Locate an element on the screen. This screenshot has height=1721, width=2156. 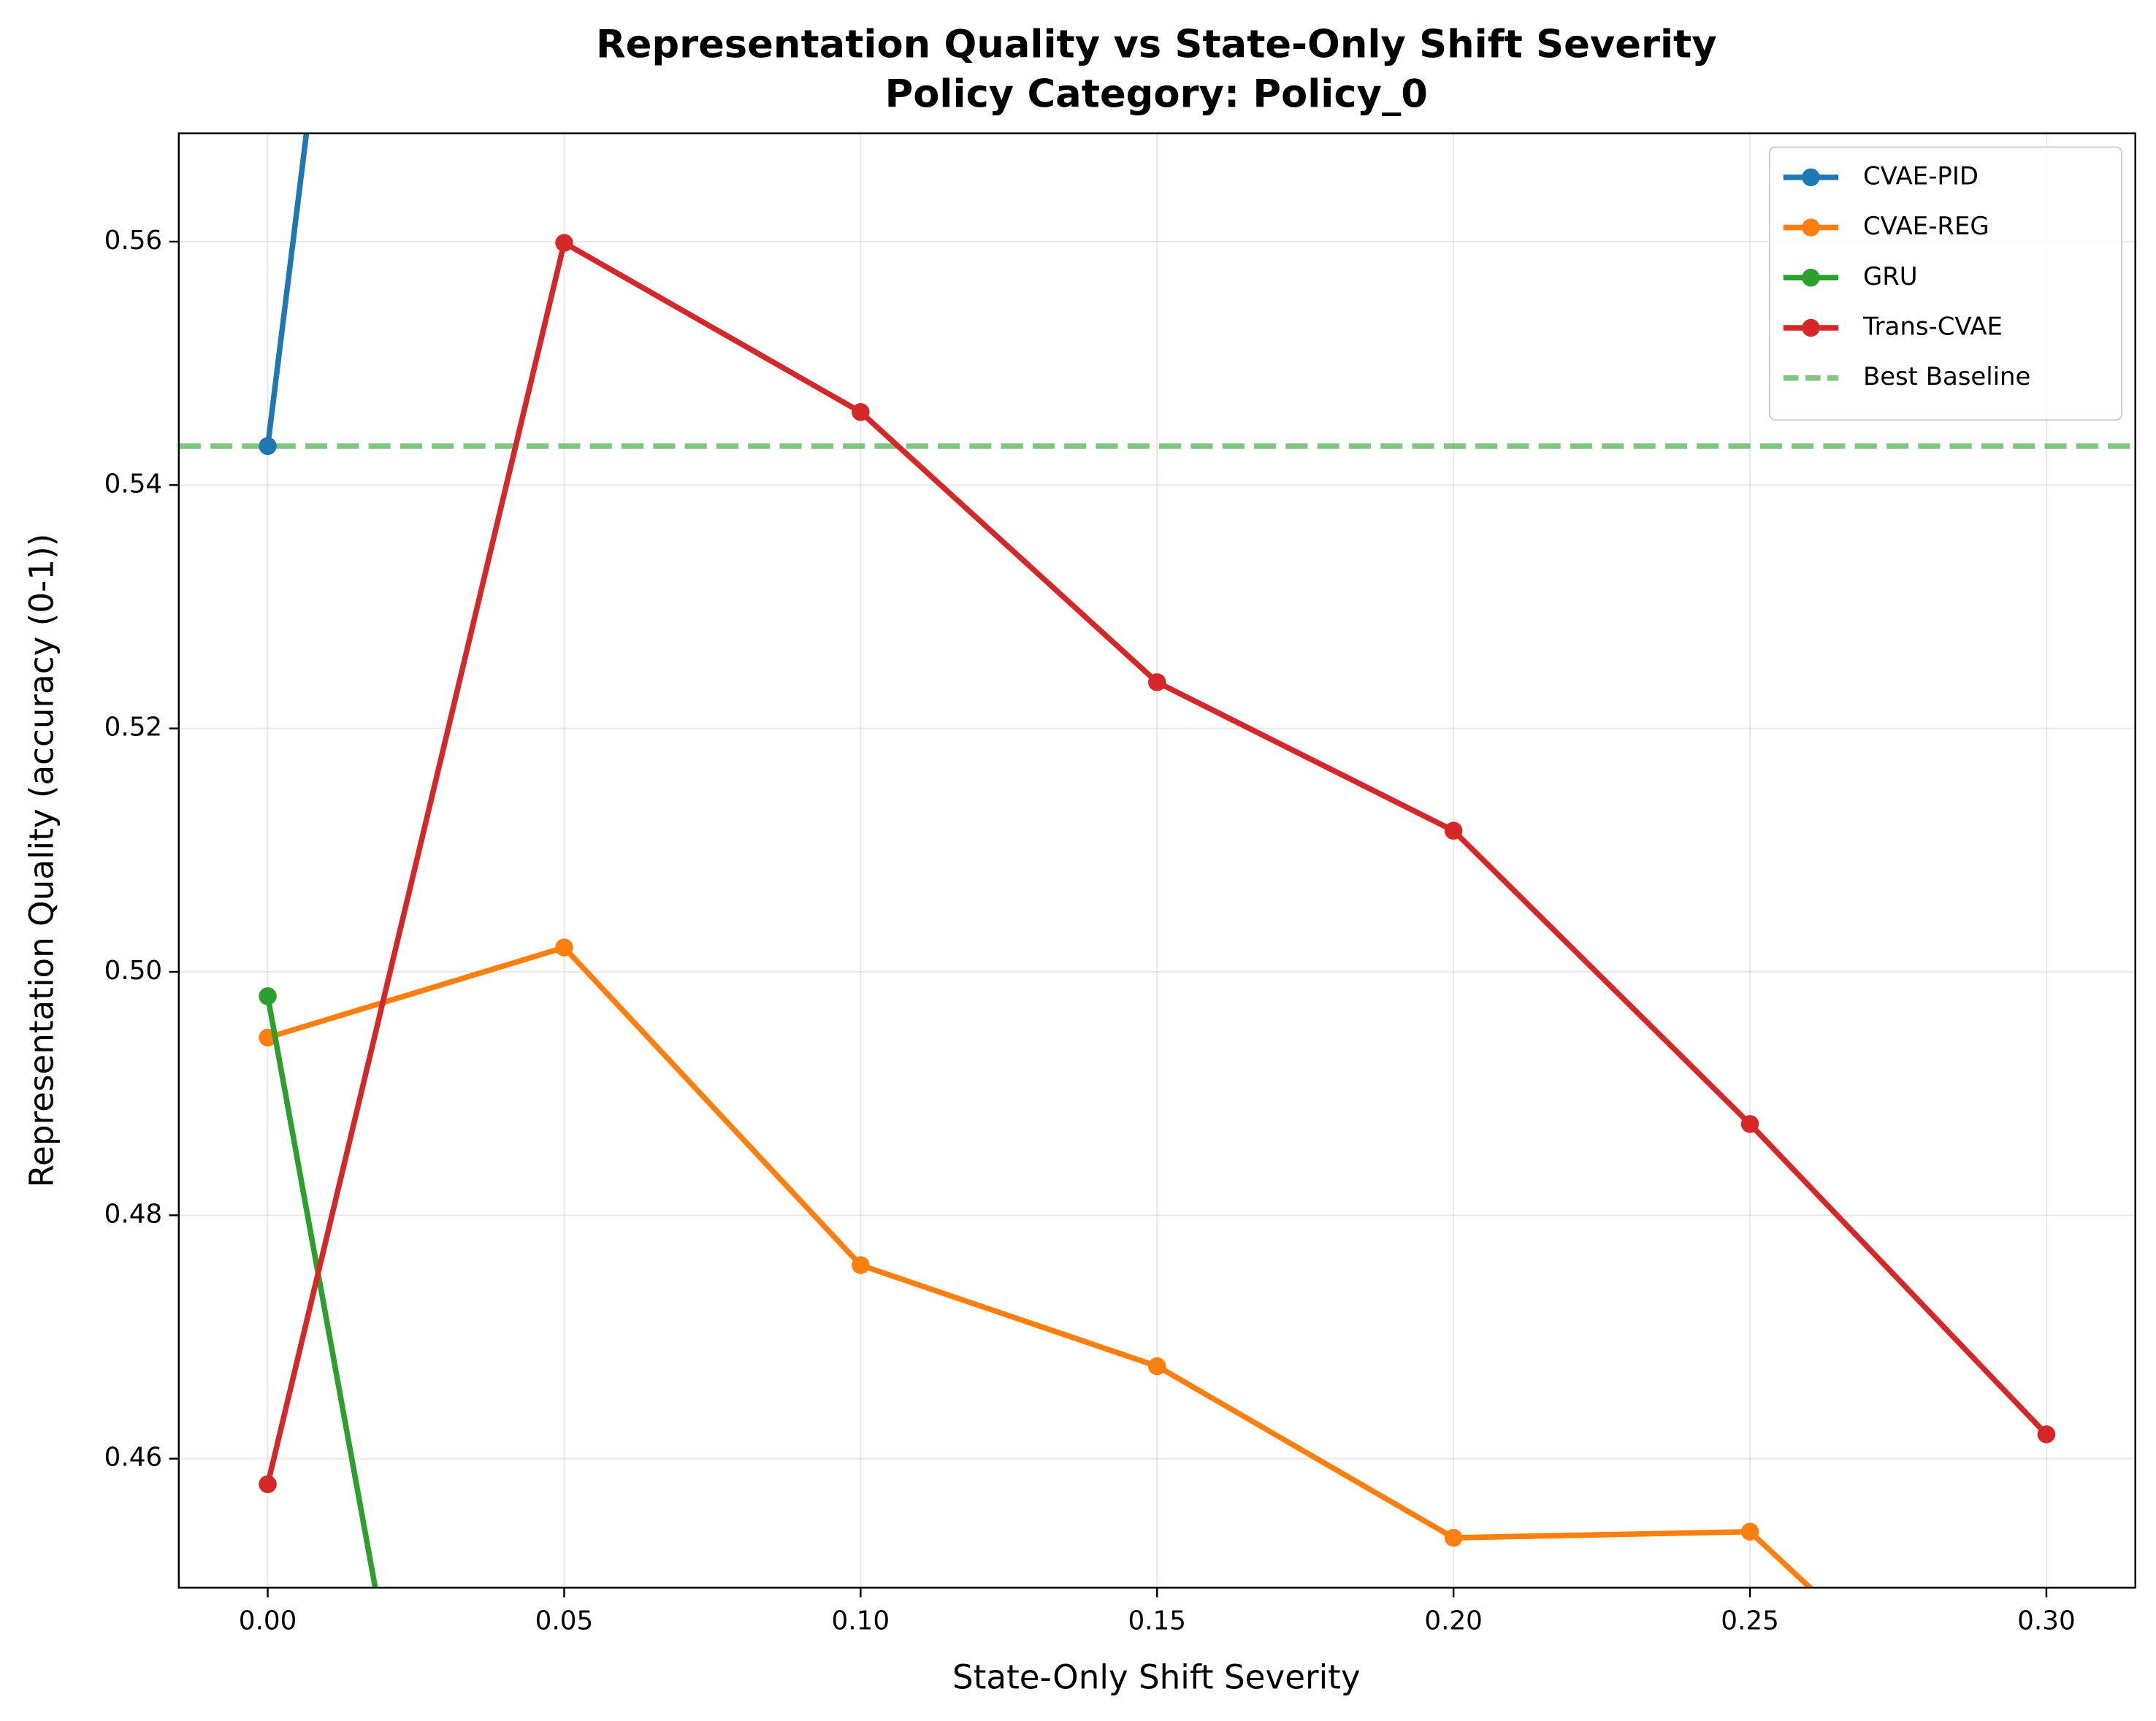
y-tick-label: 0.50 is located at coordinates (133, 971).